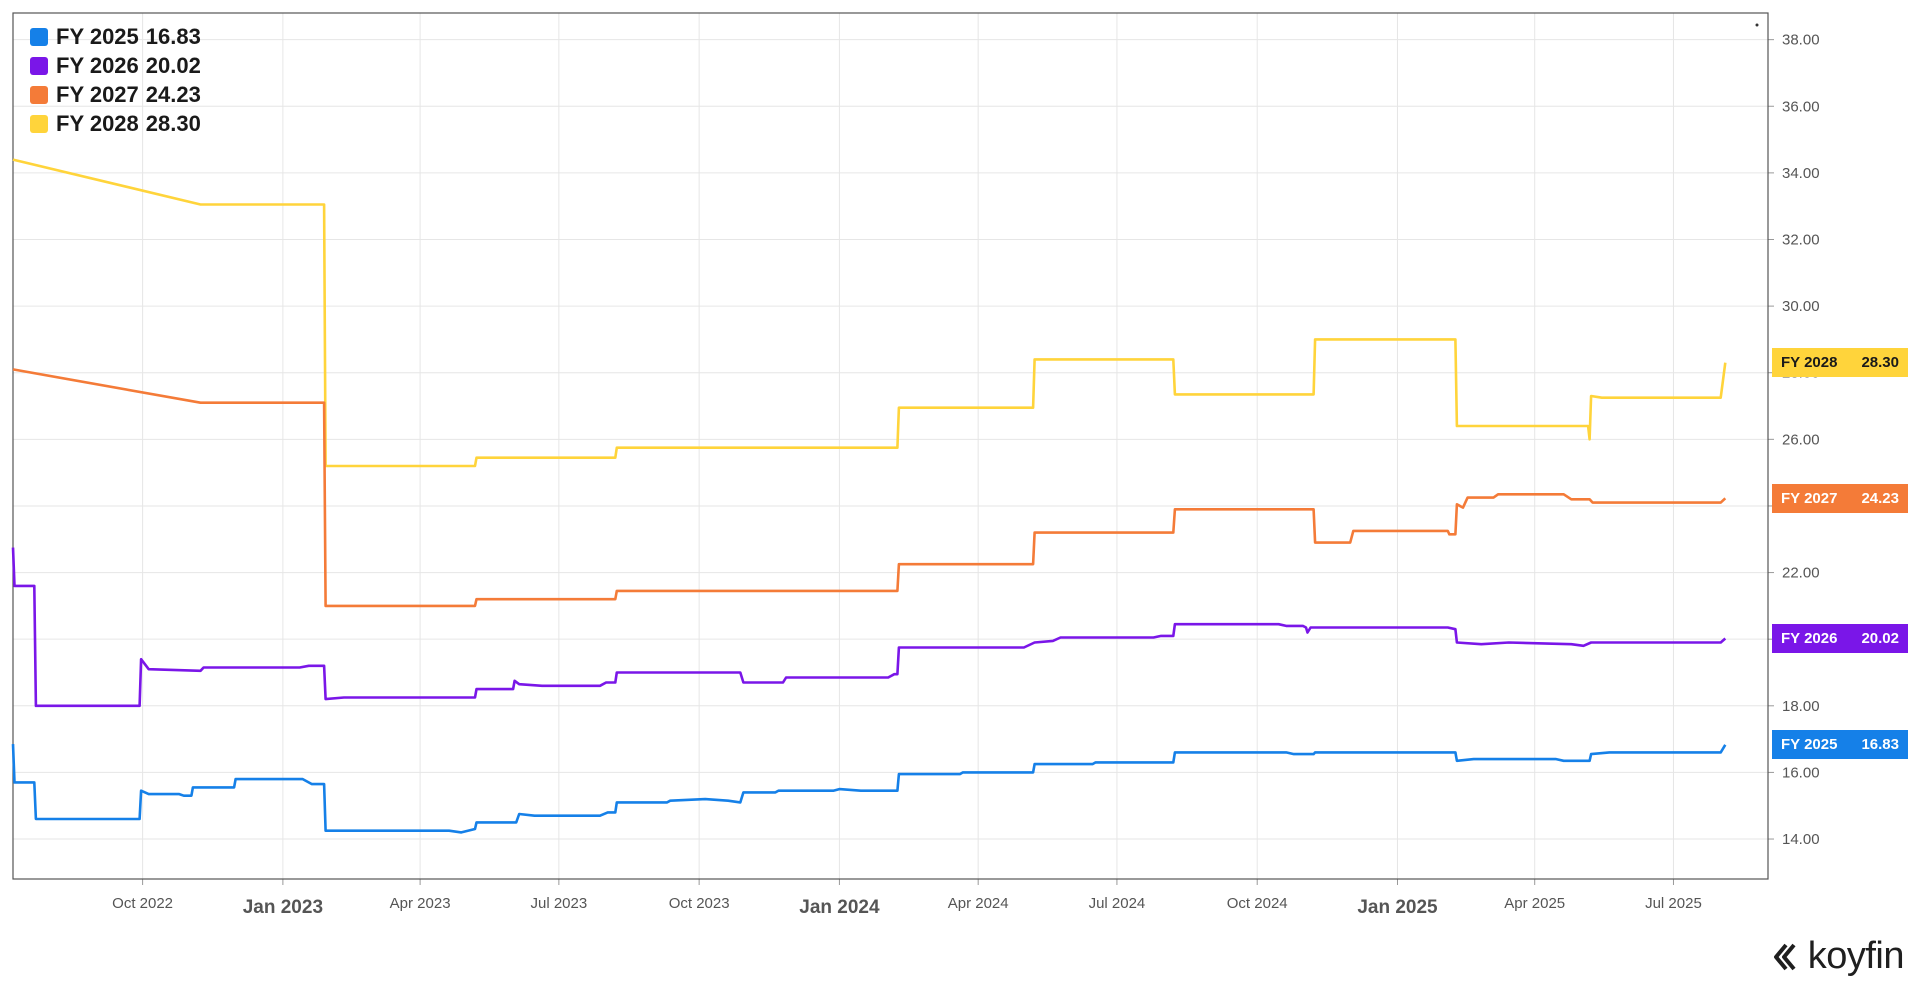 The image size is (1920, 992). Describe the element at coordinates (1673, 903) in the screenshot. I see `x-tick-label: Jul 2025` at that location.